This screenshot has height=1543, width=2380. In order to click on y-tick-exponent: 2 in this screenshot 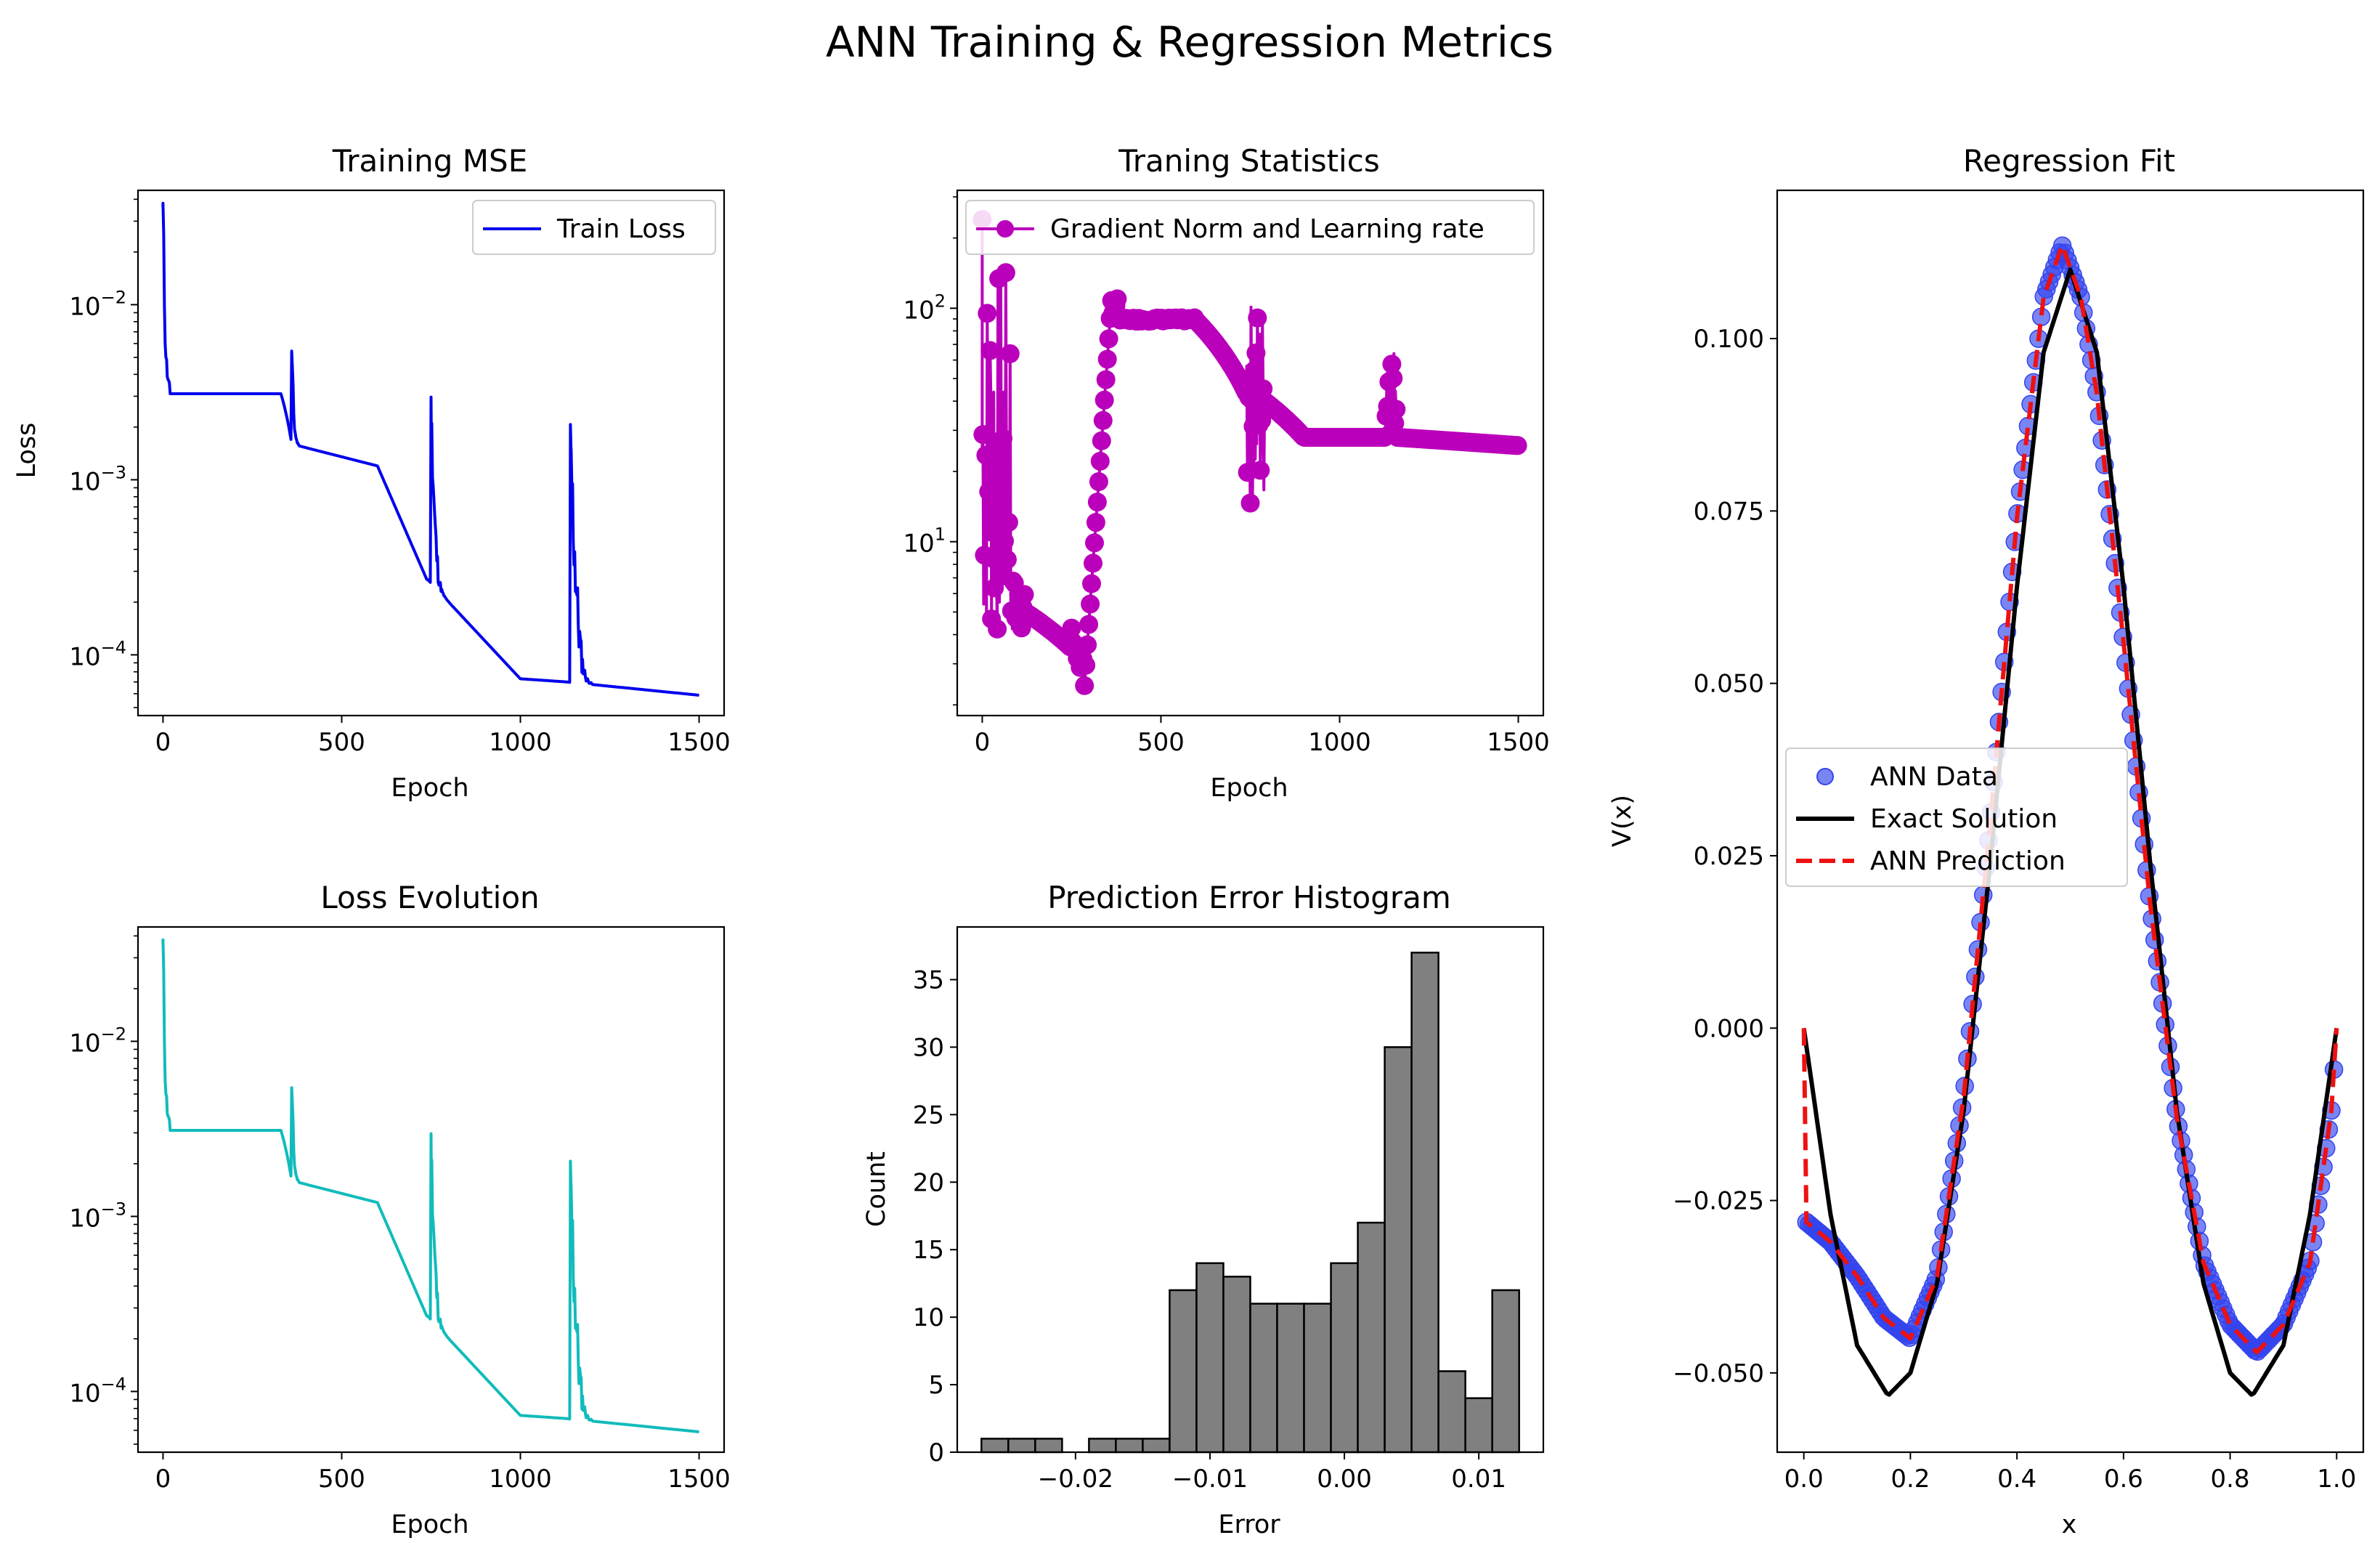, I will do `click(940, 301)`.